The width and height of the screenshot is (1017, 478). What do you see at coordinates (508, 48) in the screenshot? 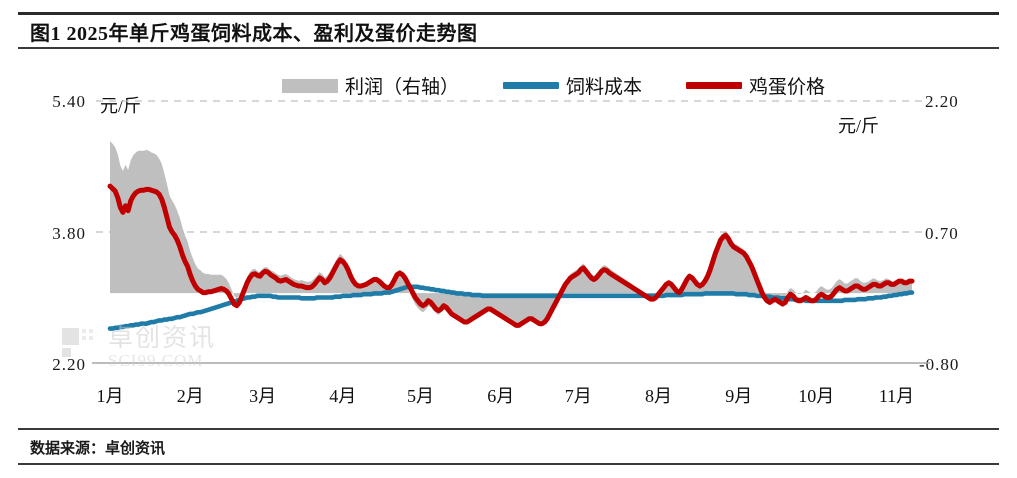
I see `title-rule-bottom` at bounding box center [508, 48].